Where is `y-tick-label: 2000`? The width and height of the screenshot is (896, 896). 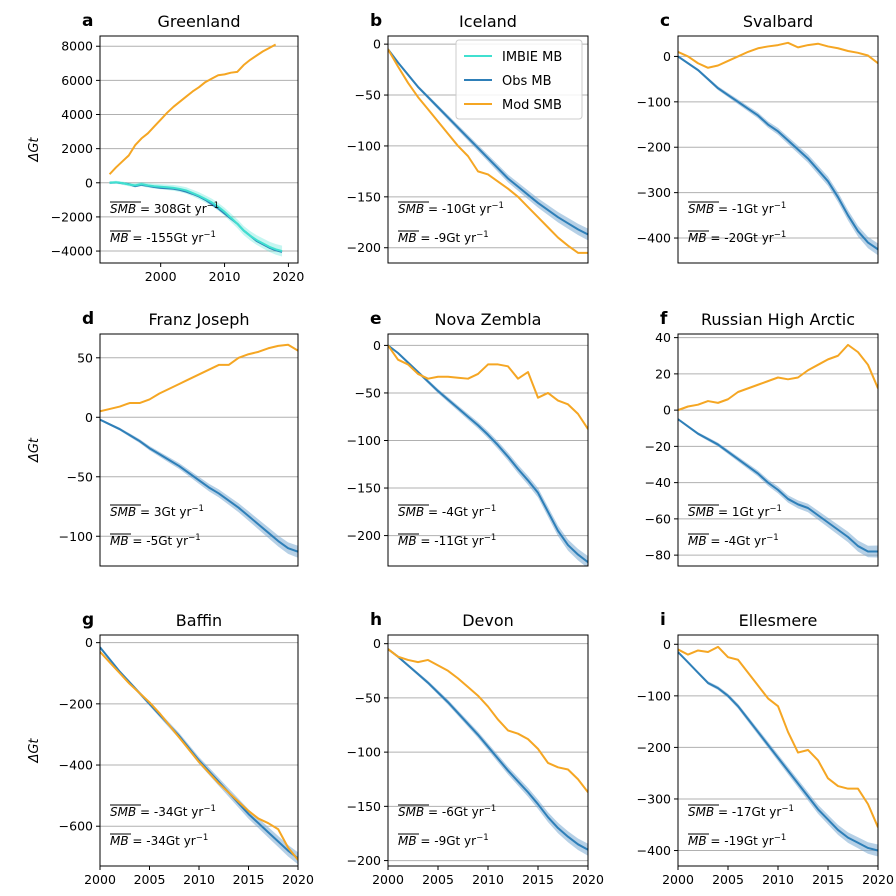
y-tick-label: 2000 is located at coordinates (77, 148).